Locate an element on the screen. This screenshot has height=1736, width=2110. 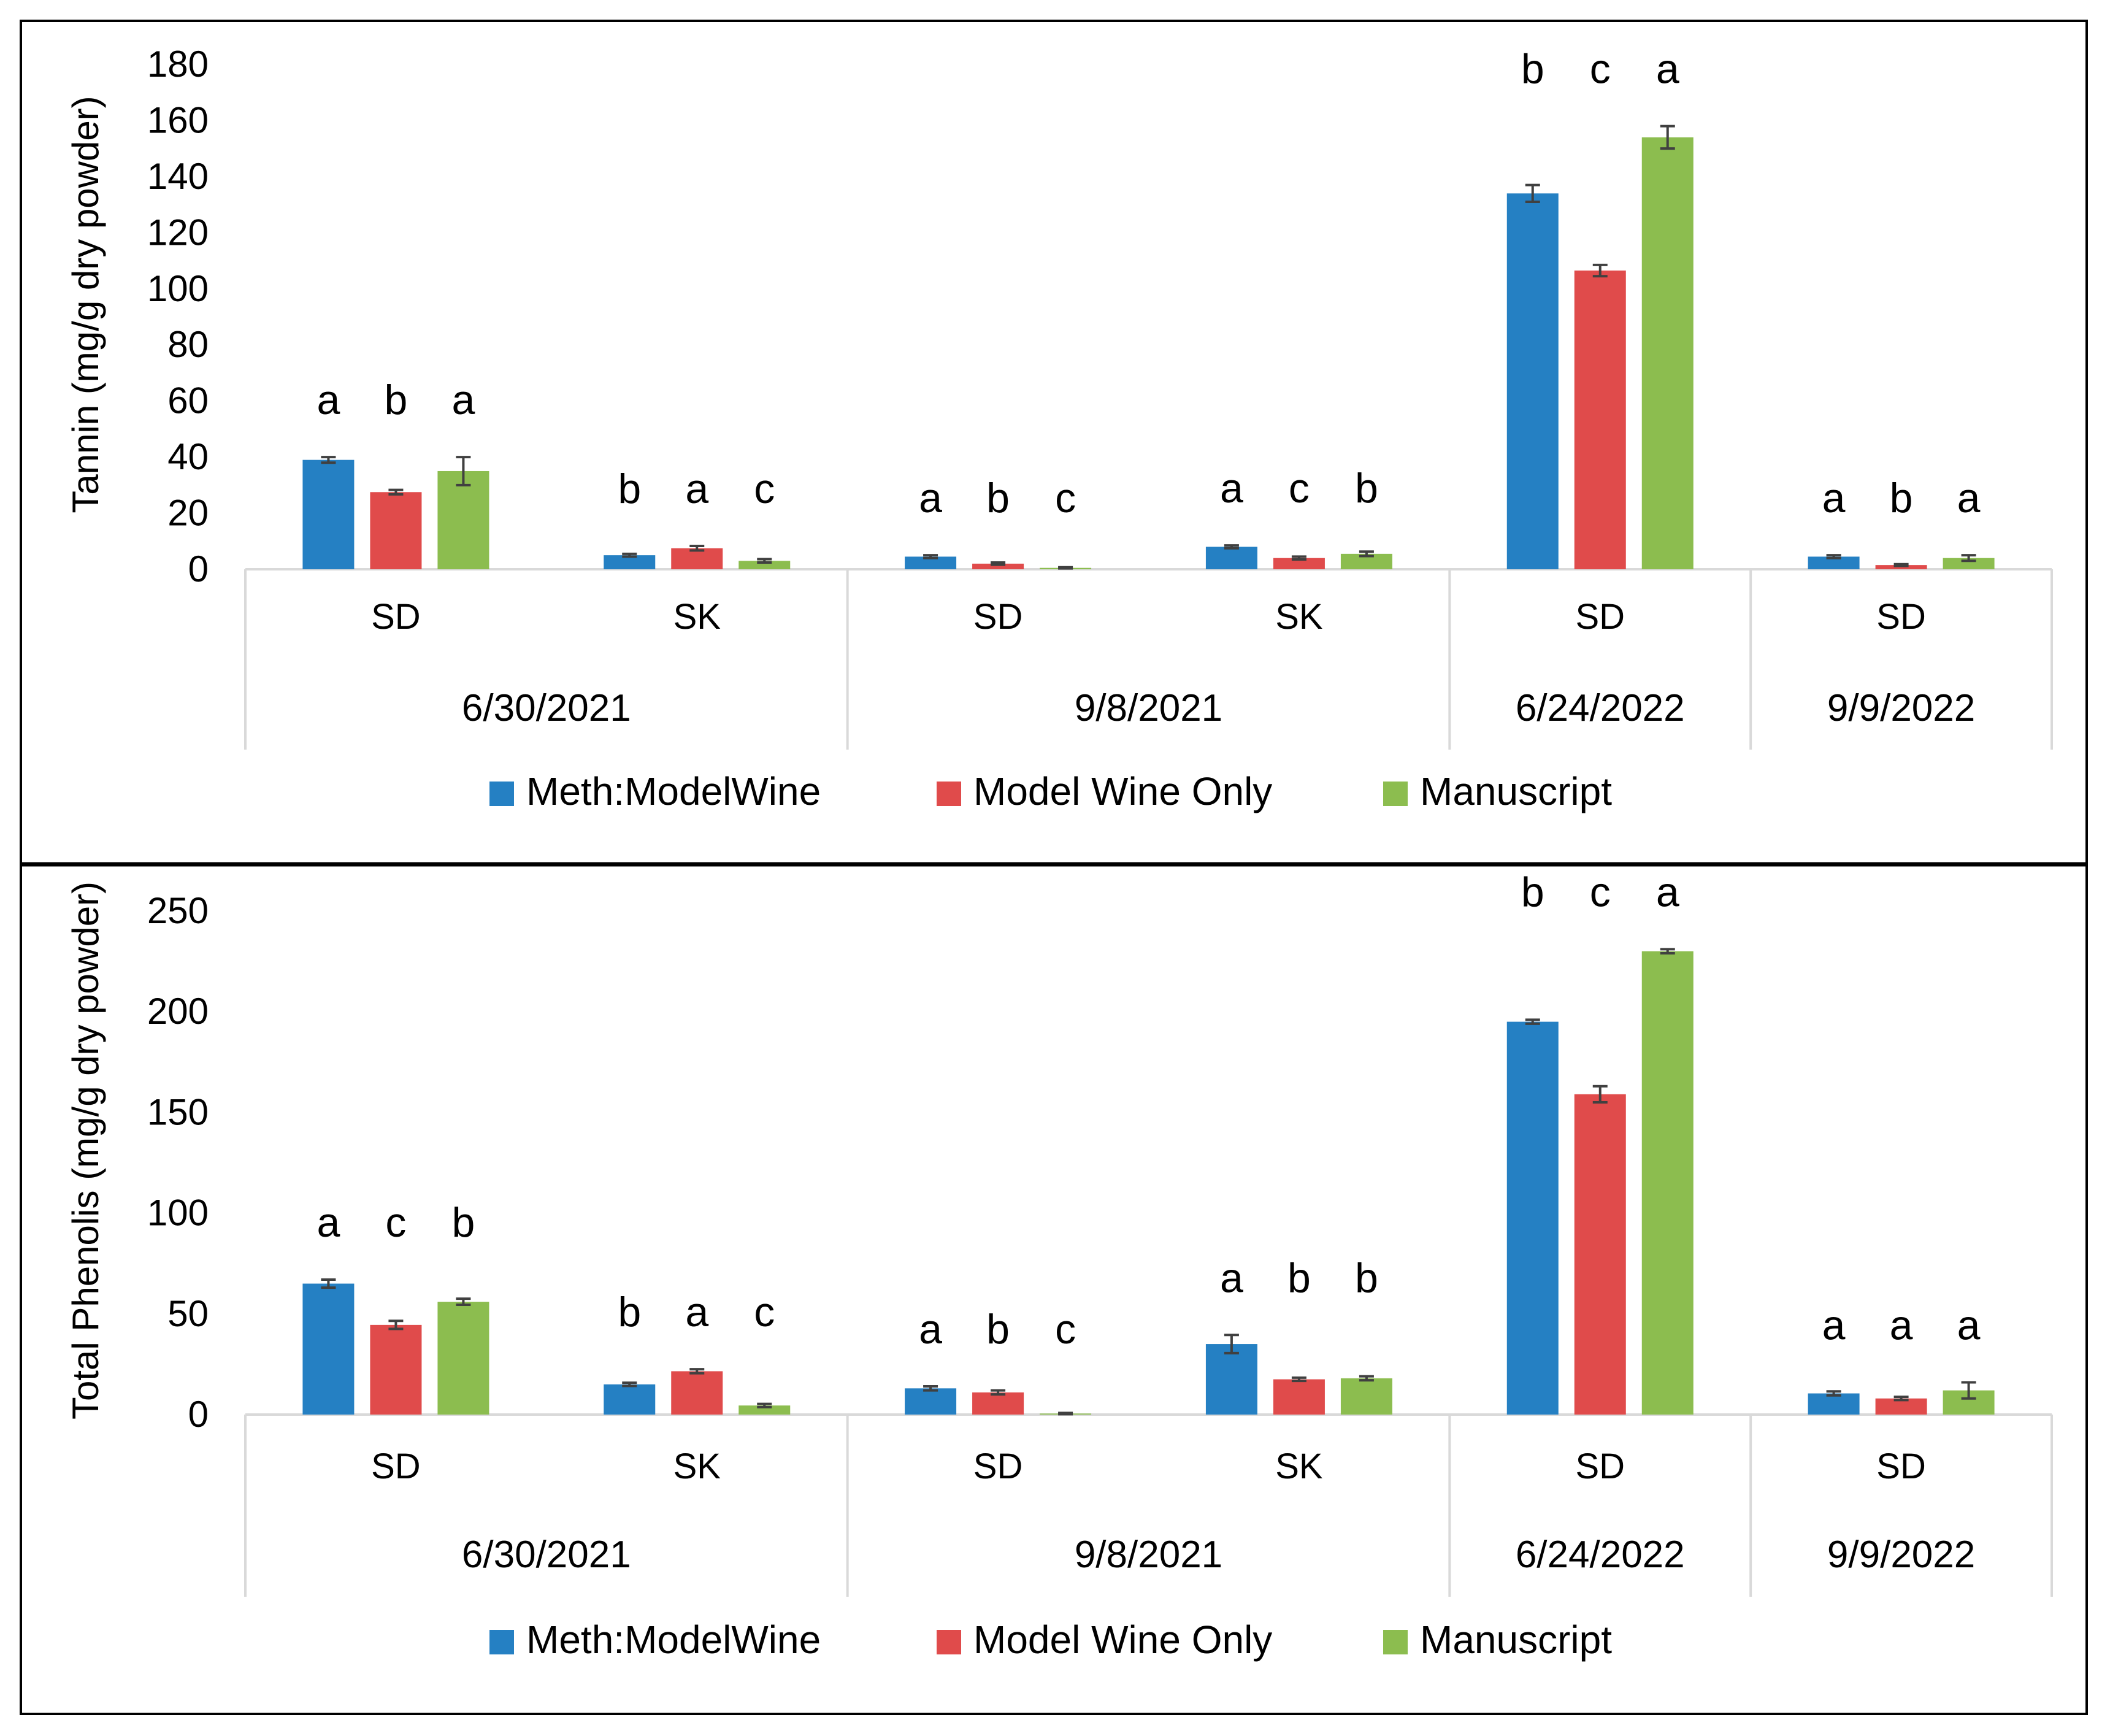
group-label: 9/9/2022 is located at coordinates (1901, 708).